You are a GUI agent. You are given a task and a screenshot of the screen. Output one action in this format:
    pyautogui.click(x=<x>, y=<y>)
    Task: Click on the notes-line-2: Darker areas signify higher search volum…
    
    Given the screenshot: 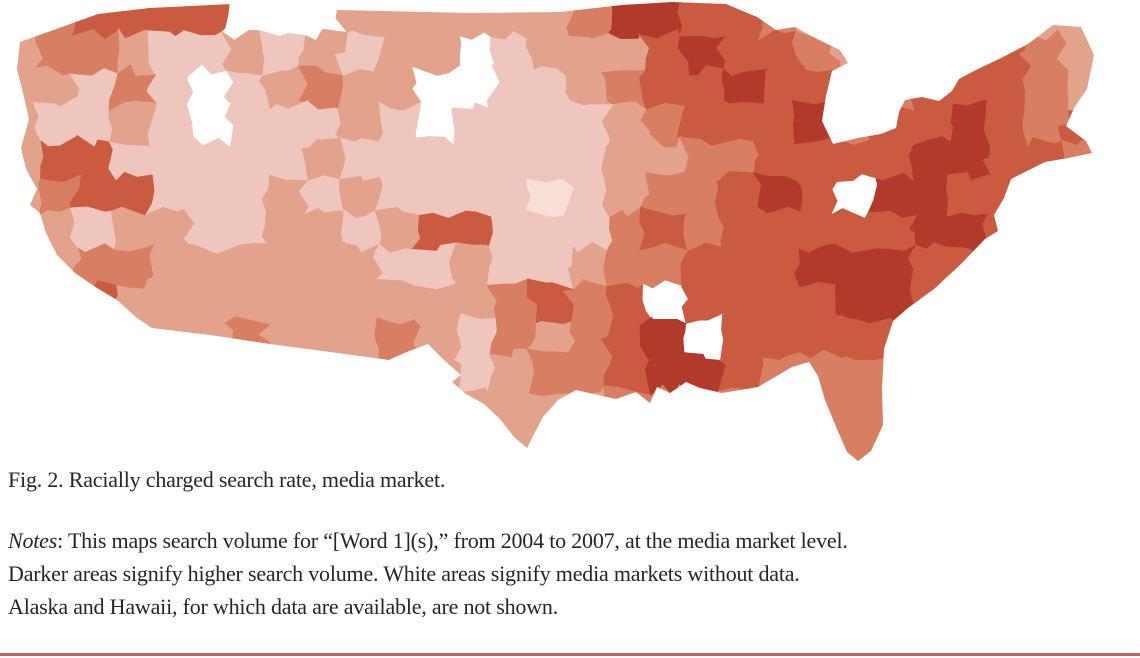 What is the action you would take?
    pyautogui.click(x=404, y=573)
    